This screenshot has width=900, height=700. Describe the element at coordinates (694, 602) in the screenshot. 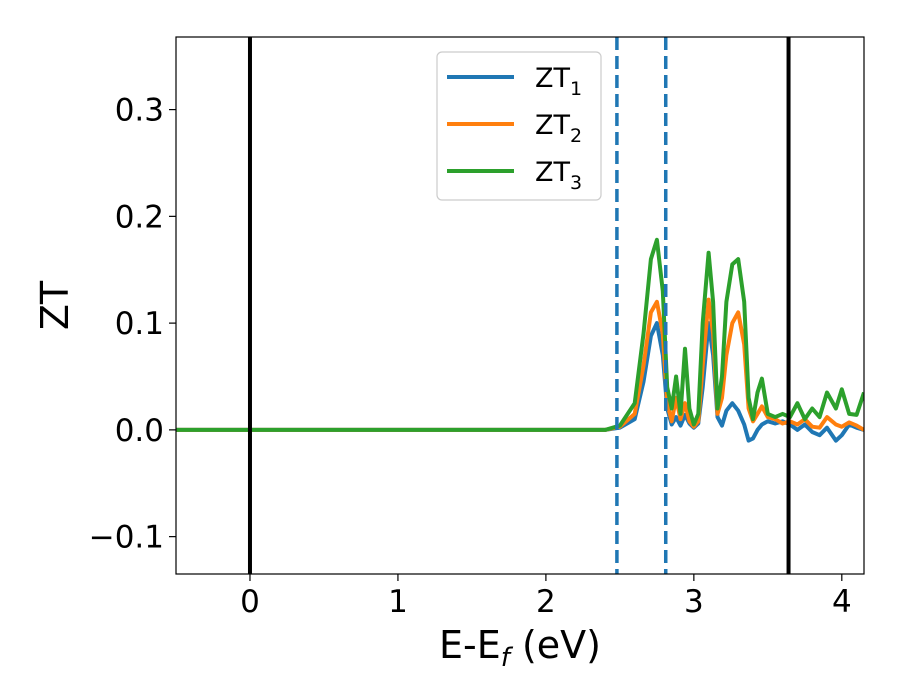

I see `x-tick-label: 3` at that location.